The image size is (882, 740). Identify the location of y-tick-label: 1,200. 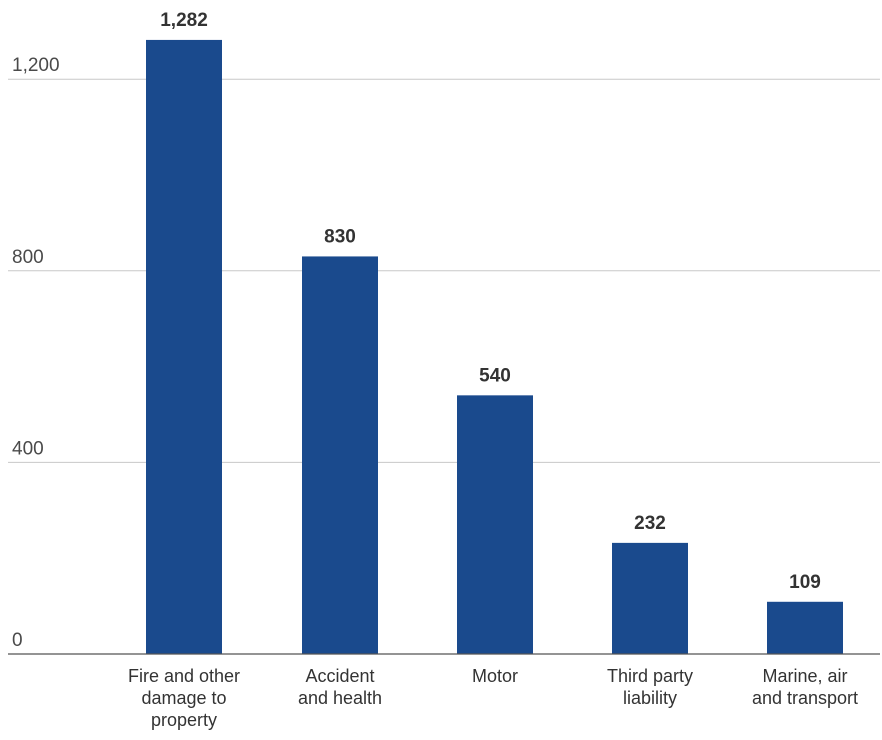
(36, 65).